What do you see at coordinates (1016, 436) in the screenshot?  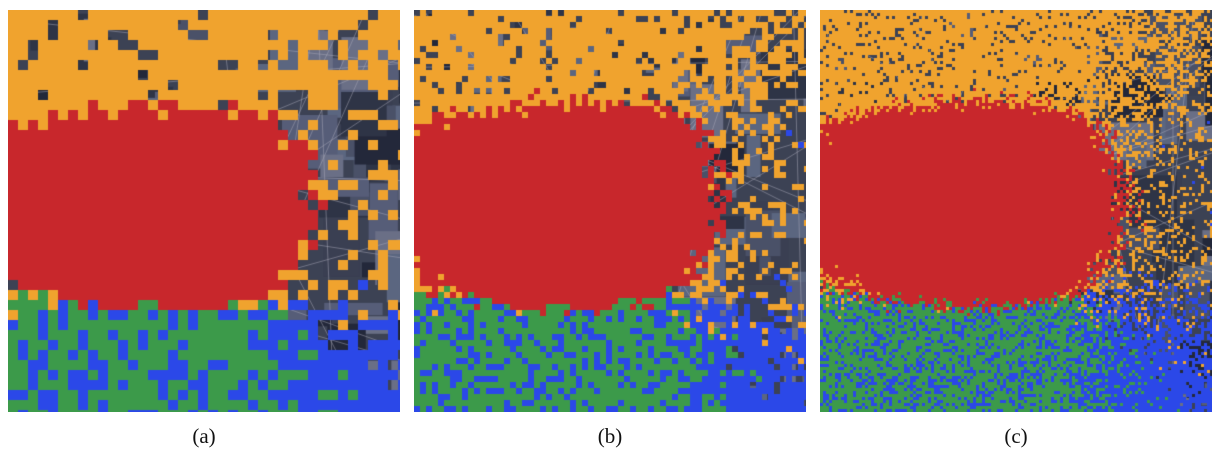 I see `caption-c: (c)` at bounding box center [1016, 436].